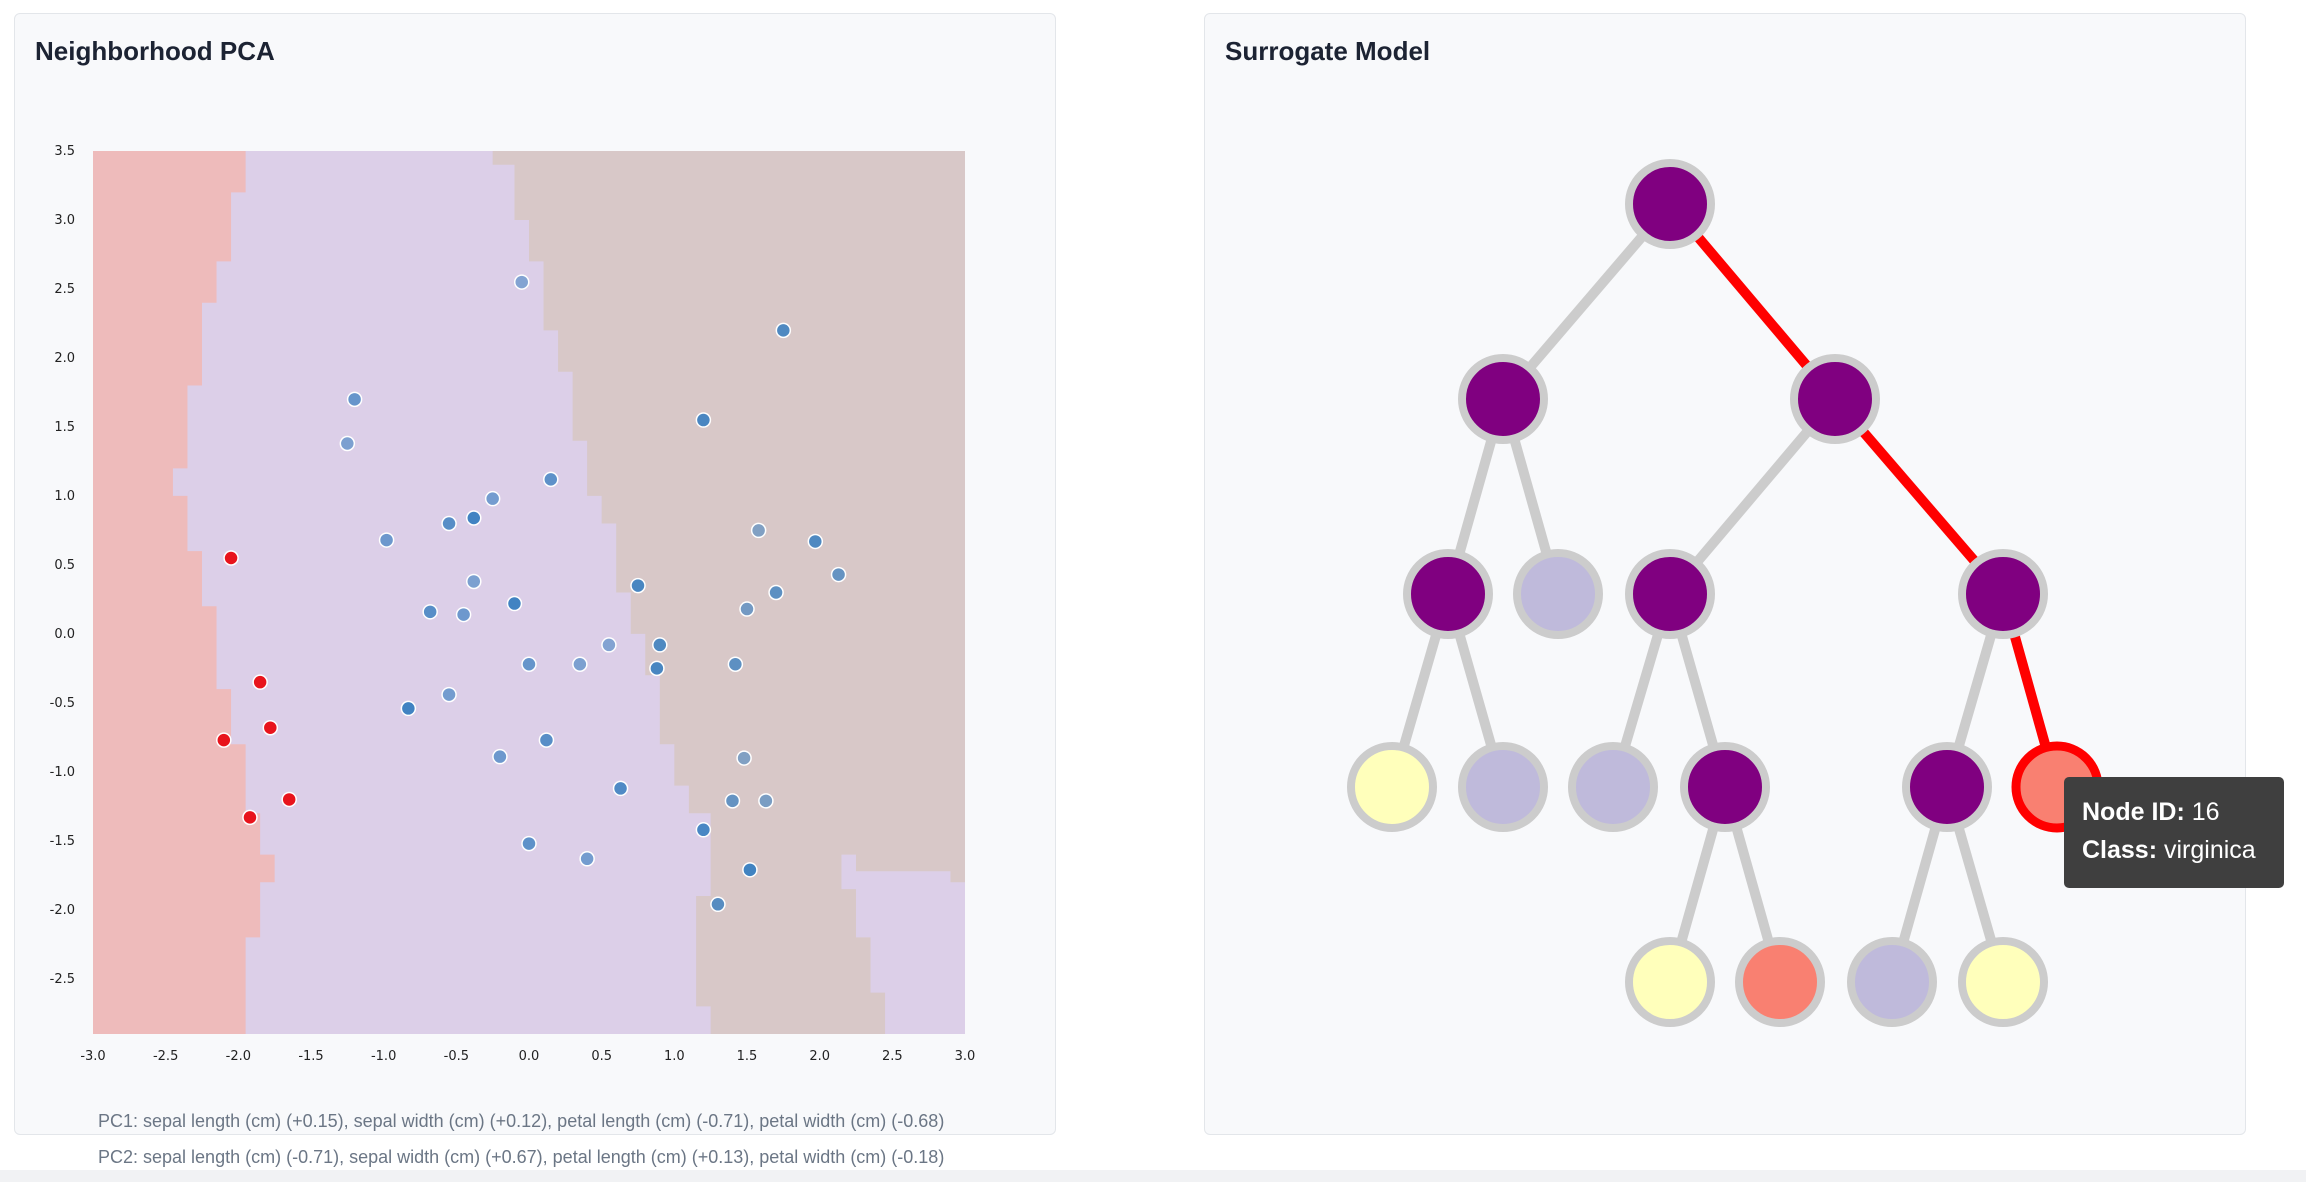 The height and width of the screenshot is (1182, 2306). I want to click on x-tick-label: 1.5, so click(747, 1056).